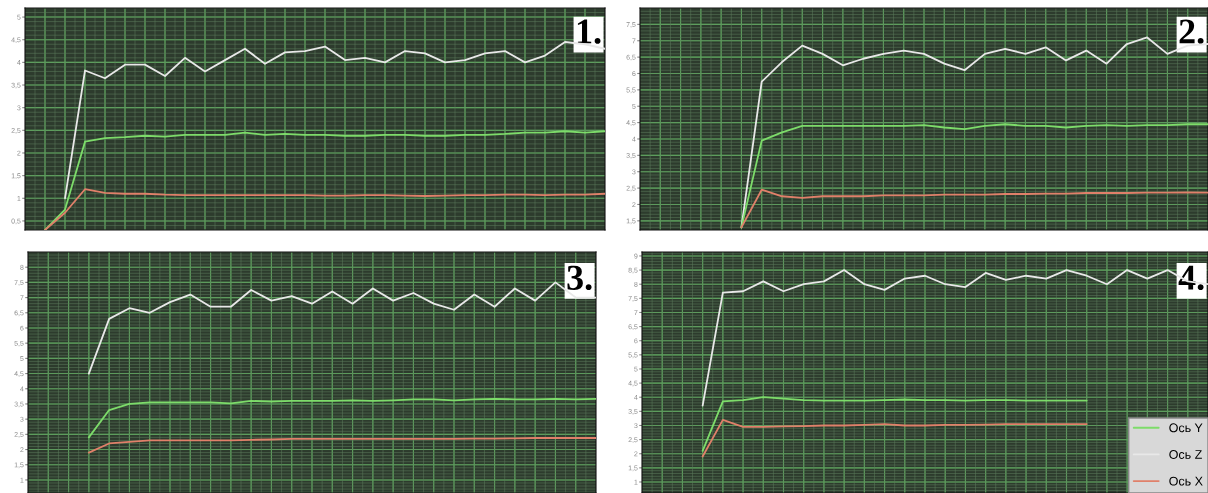 The image size is (1208, 493). Describe the element at coordinates (1191, 278) in the screenshot. I see `annotation: 4.` at that location.